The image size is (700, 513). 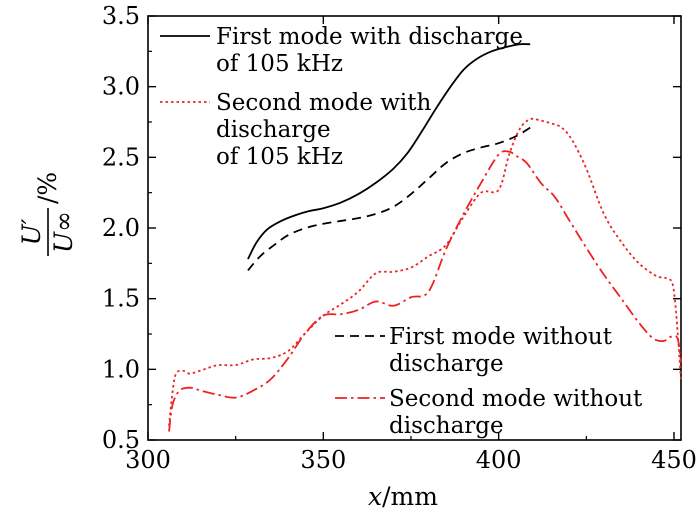 What do you see at coordinates (63, 232) in the screenshot?
I see `y-axis-denominator: U∞` at bounding box center [63, 232].